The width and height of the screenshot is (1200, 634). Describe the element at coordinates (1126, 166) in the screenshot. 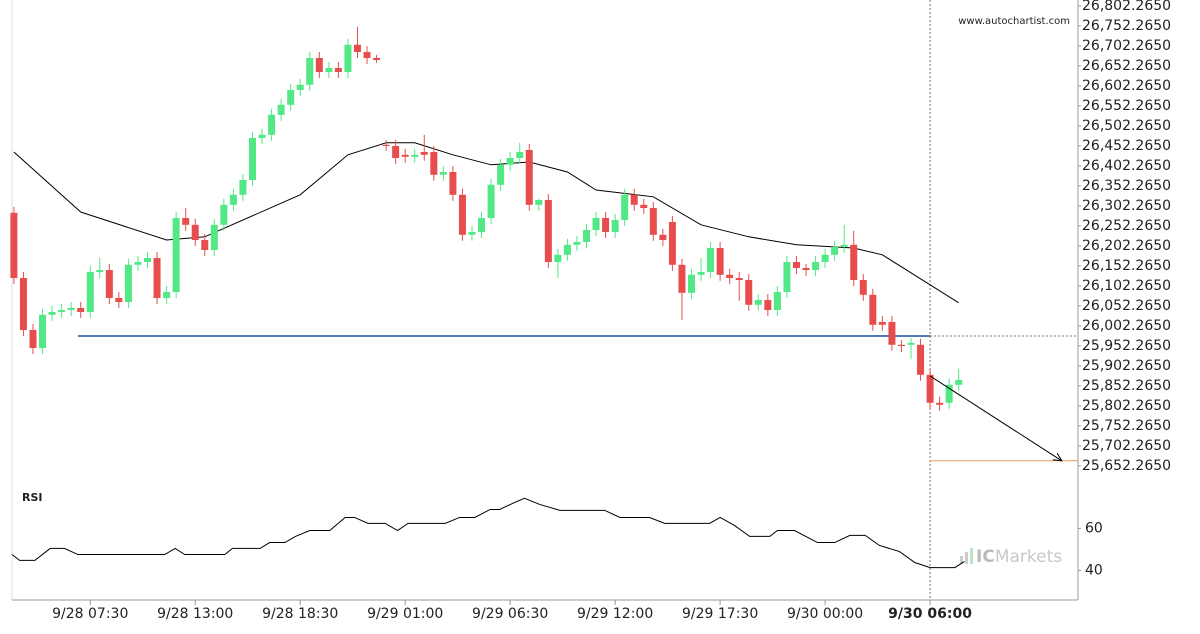

I see `y-tick-label: 26,402.2650` at that location.